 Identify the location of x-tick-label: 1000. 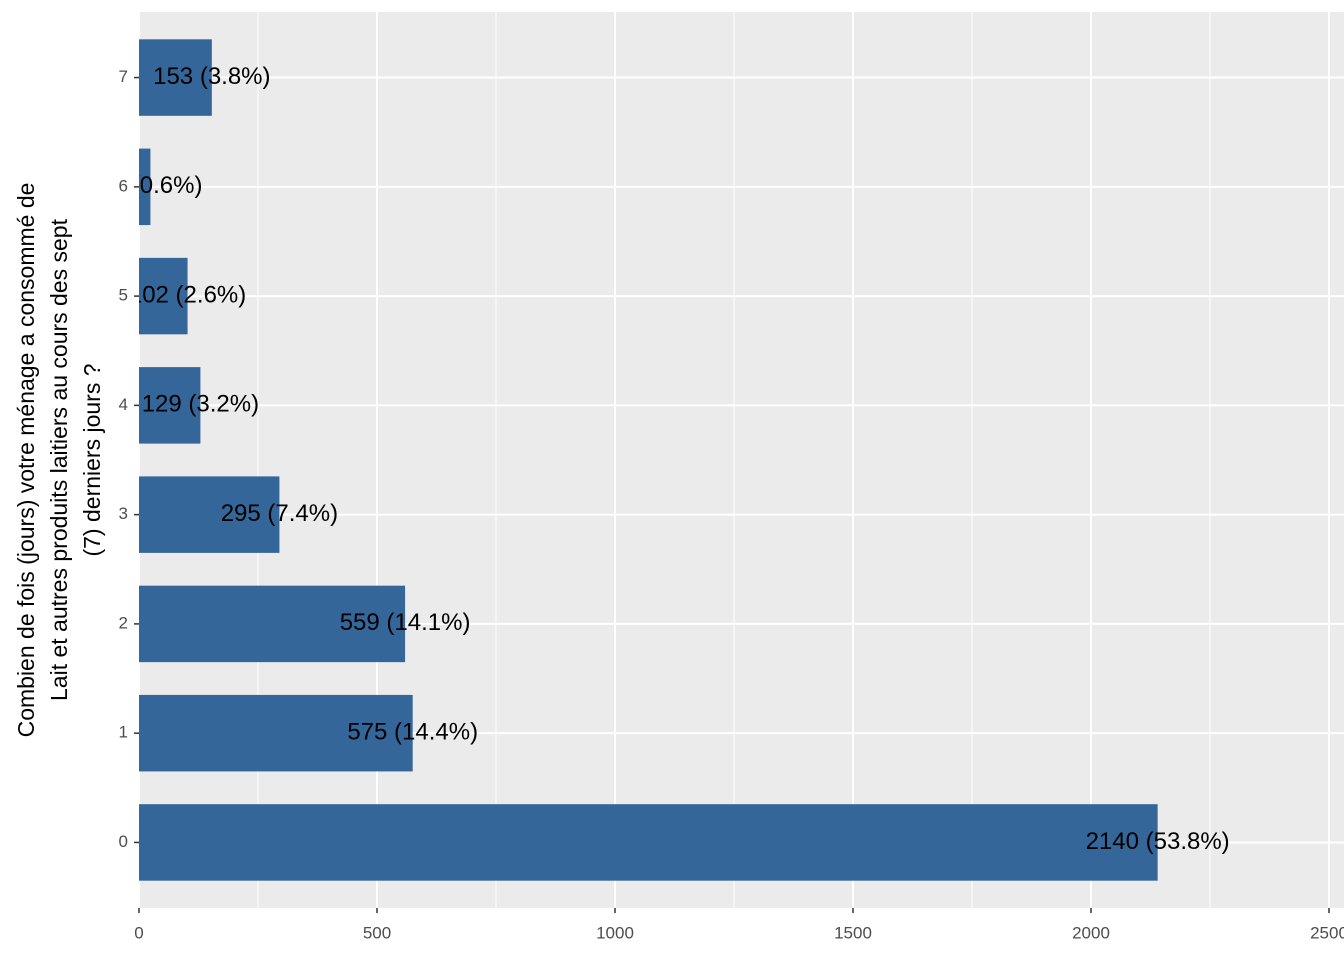
(615, 932).